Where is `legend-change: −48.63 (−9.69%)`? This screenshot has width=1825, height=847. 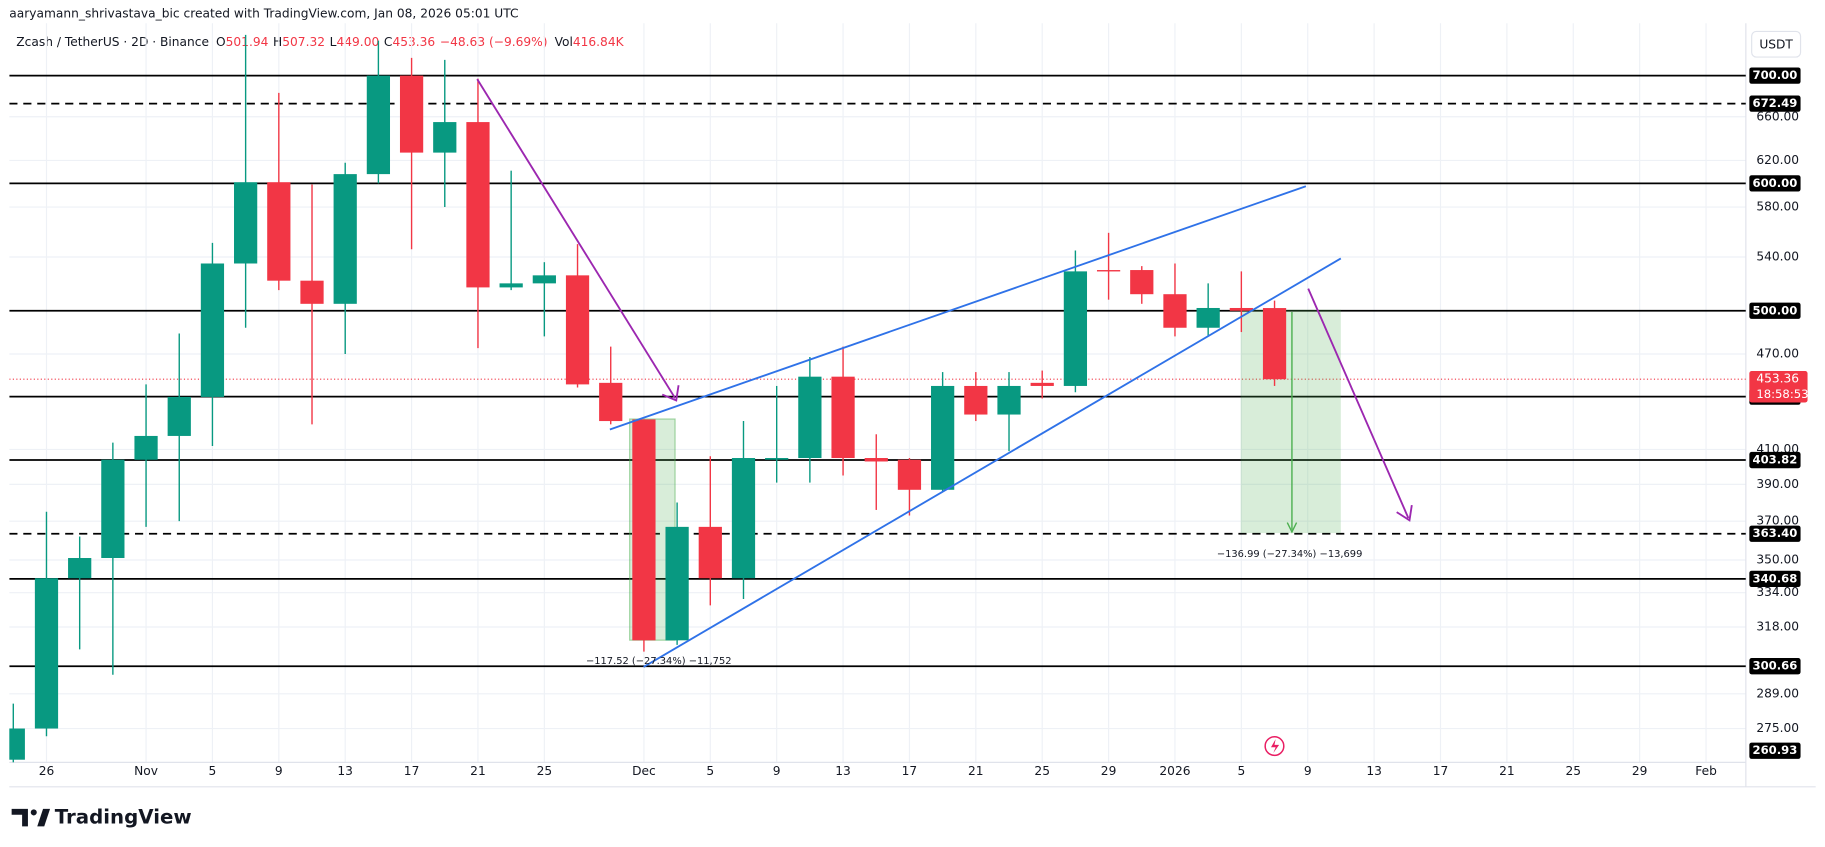
legend-change: −48.63 (−9.69%) is located at coordinates (494, 41).